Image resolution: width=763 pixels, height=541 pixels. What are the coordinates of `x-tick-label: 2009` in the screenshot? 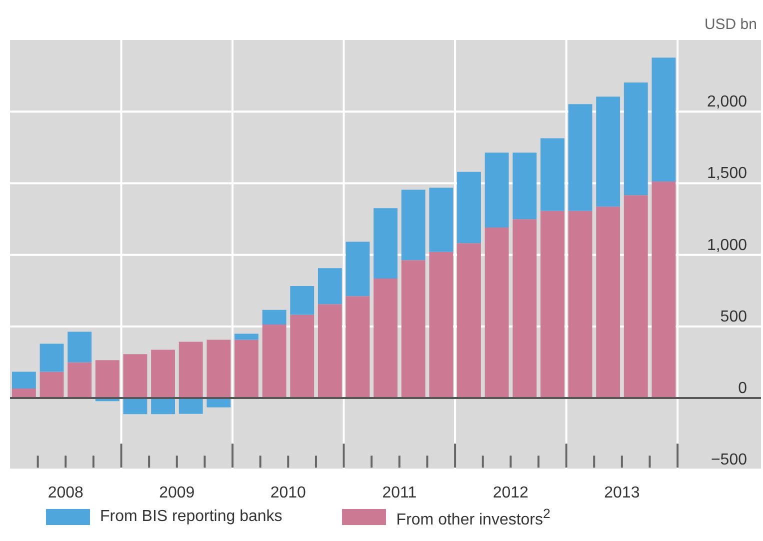 It's located at (177, 493).